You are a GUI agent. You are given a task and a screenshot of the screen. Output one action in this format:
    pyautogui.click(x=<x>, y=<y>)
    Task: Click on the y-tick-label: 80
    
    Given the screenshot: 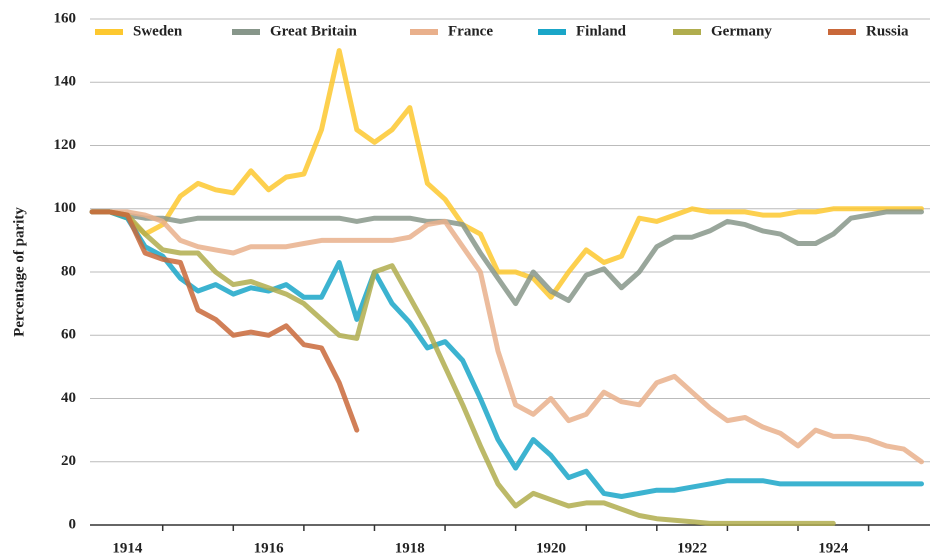 What is the action you would take?
    pyautogui.click(x=68, y=271)
    